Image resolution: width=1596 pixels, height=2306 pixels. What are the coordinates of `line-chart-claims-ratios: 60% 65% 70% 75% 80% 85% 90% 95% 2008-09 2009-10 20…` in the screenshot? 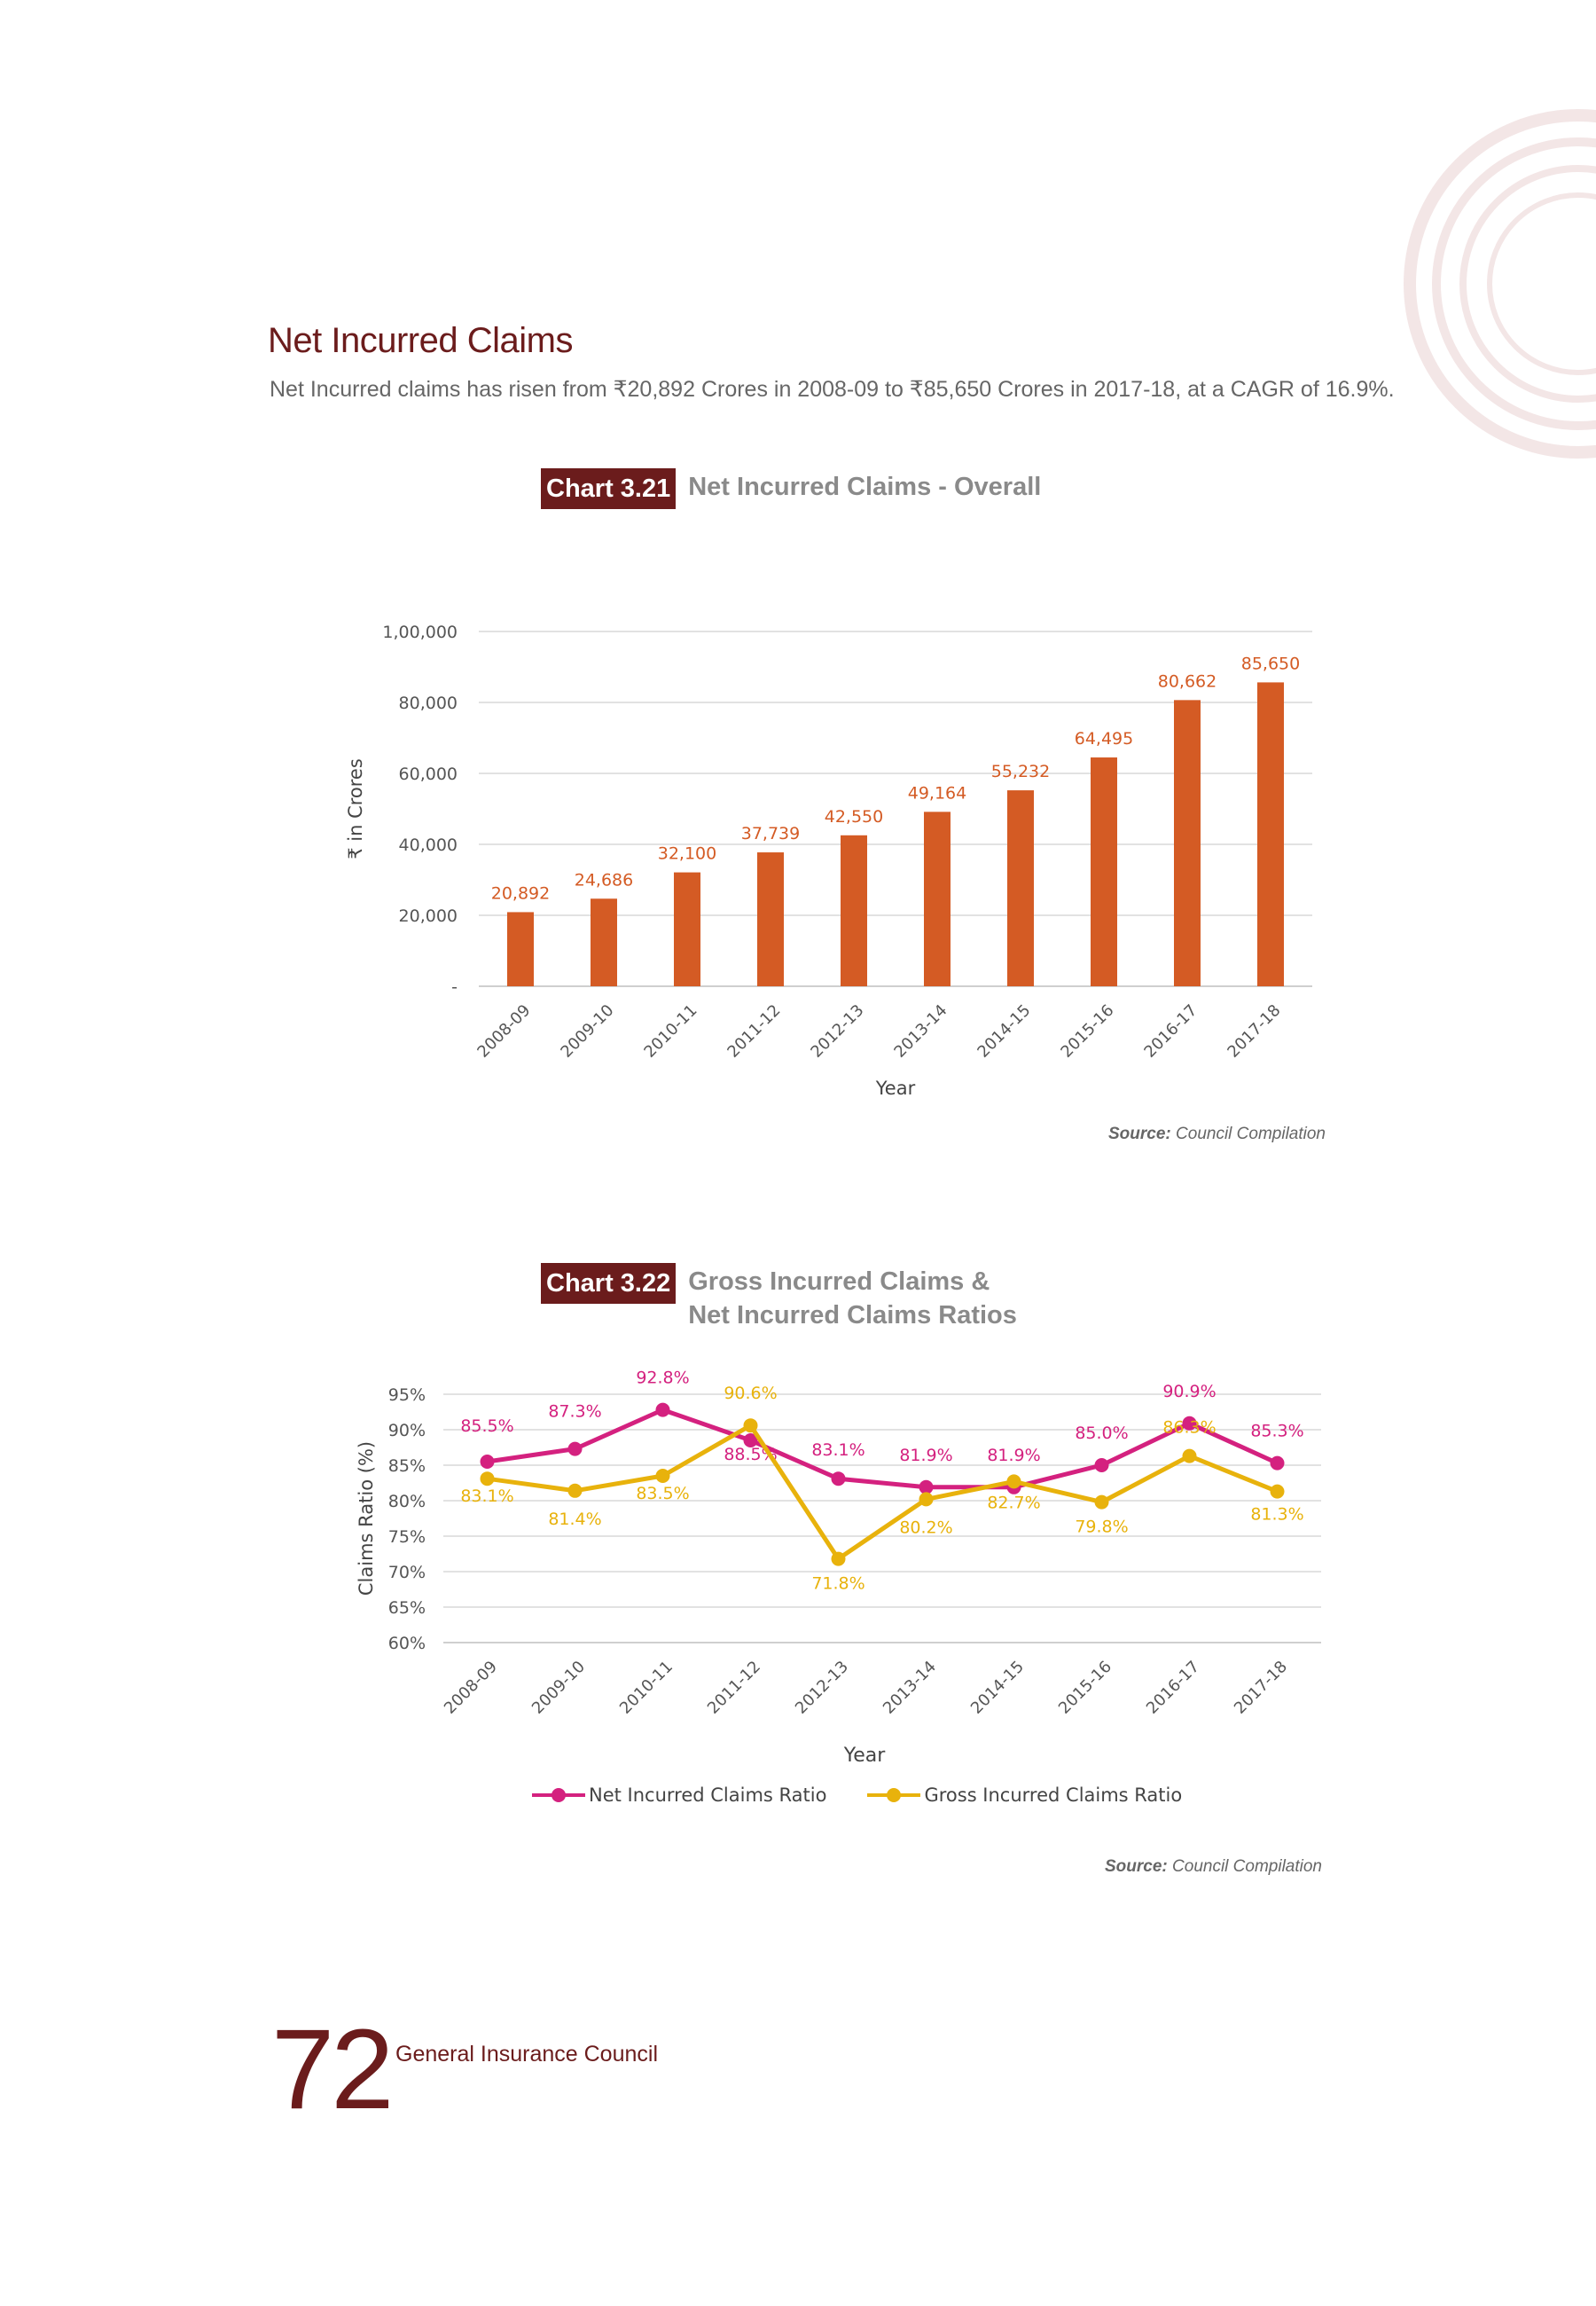 It's located at (839, 1568).